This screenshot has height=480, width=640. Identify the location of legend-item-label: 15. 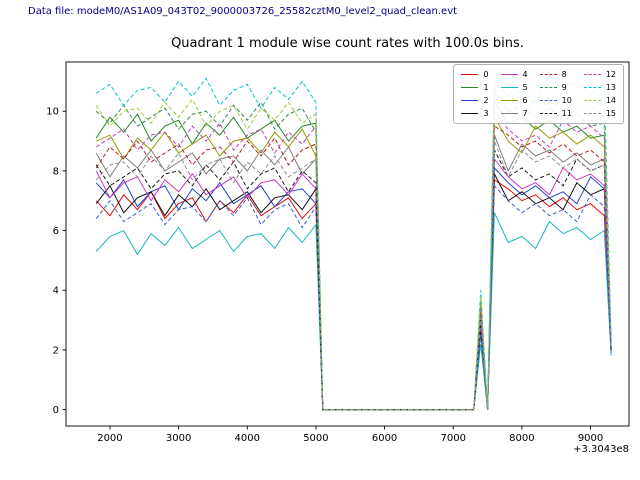
(610, 113).